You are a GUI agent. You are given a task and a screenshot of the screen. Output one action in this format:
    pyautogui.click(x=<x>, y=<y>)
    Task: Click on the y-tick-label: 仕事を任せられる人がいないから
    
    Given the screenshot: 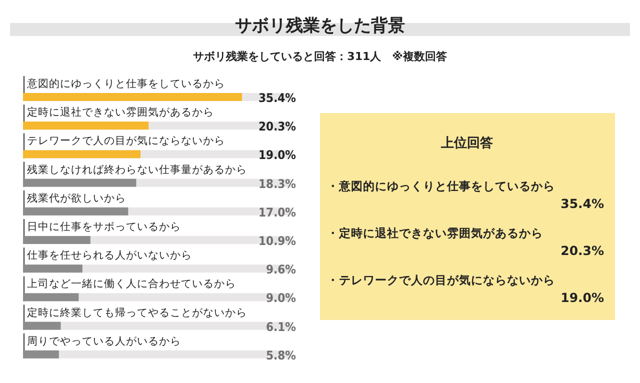 What is the action you would take?
    pyautogui.click(x=109, y=255)
    